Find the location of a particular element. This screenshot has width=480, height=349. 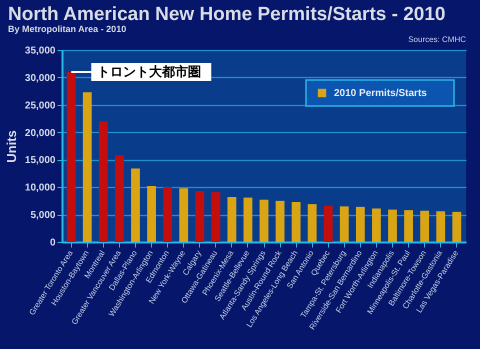

y-axis-title: Units is located at coordinates (11, 146).